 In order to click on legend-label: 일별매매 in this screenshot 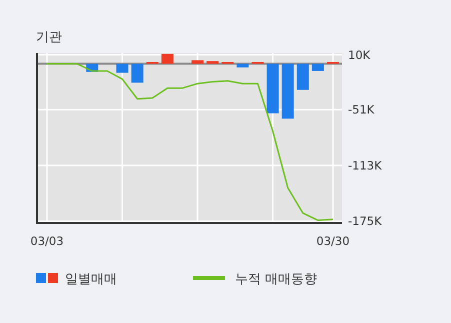, I will do `click(91, 279)`.